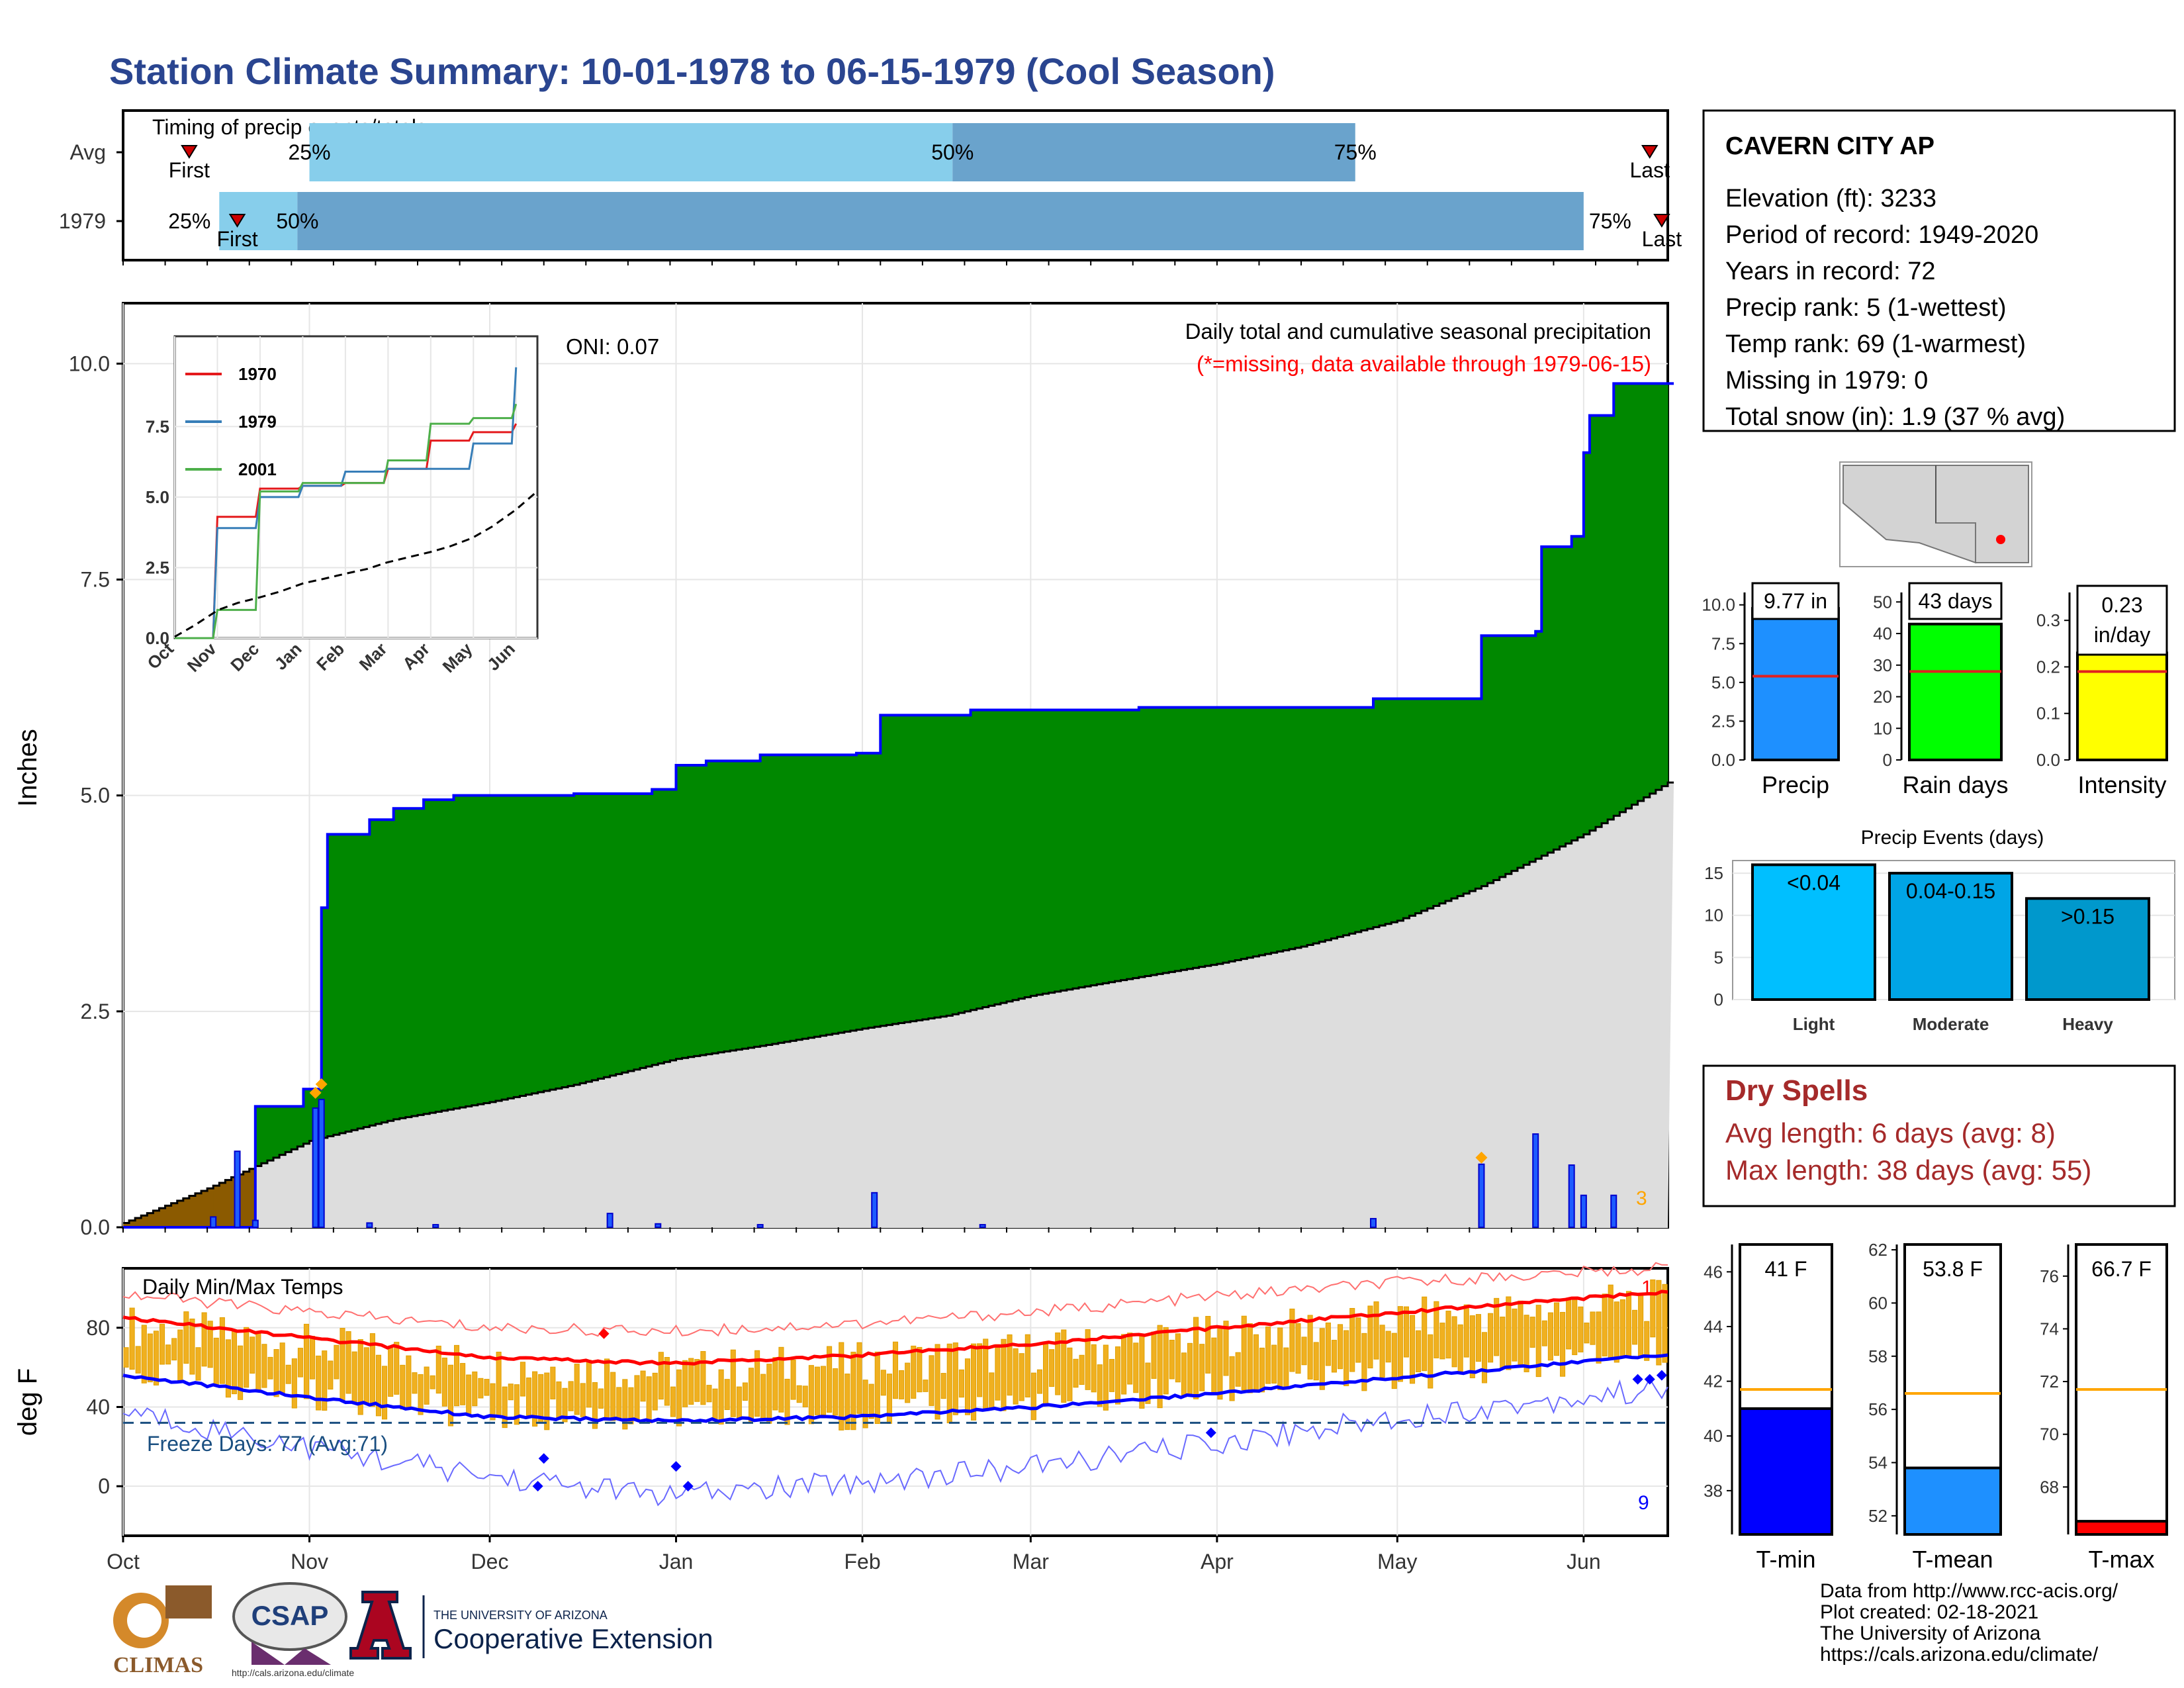  What do you see at coordinates (895, 1442) in the screenshot?
I see `record-low-line` at bounding box center [895, 1442].